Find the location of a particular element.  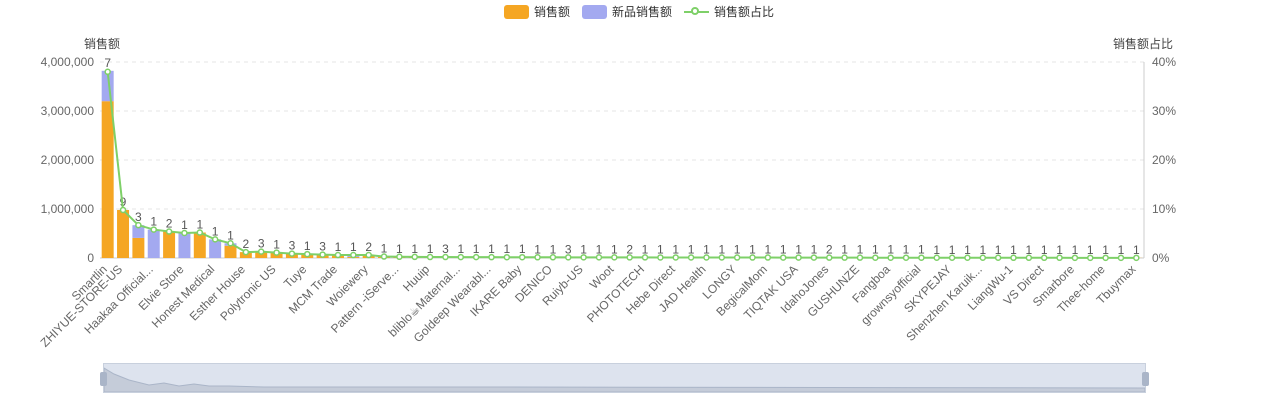

right-axis-tick-label: 10% is located at coordinates (1164, 209).